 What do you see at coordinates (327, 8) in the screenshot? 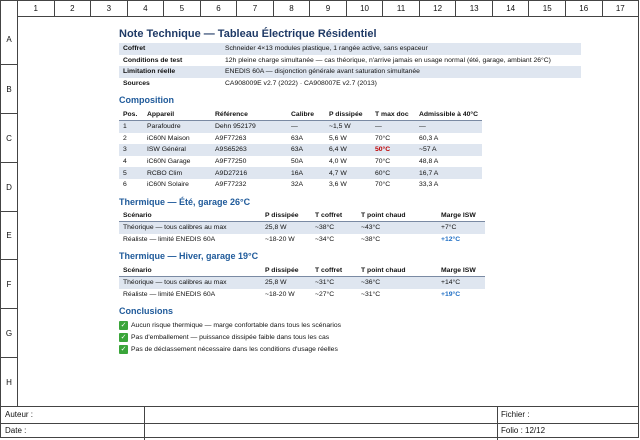
I see `col-label: 9` at bounding box center [327, 8].